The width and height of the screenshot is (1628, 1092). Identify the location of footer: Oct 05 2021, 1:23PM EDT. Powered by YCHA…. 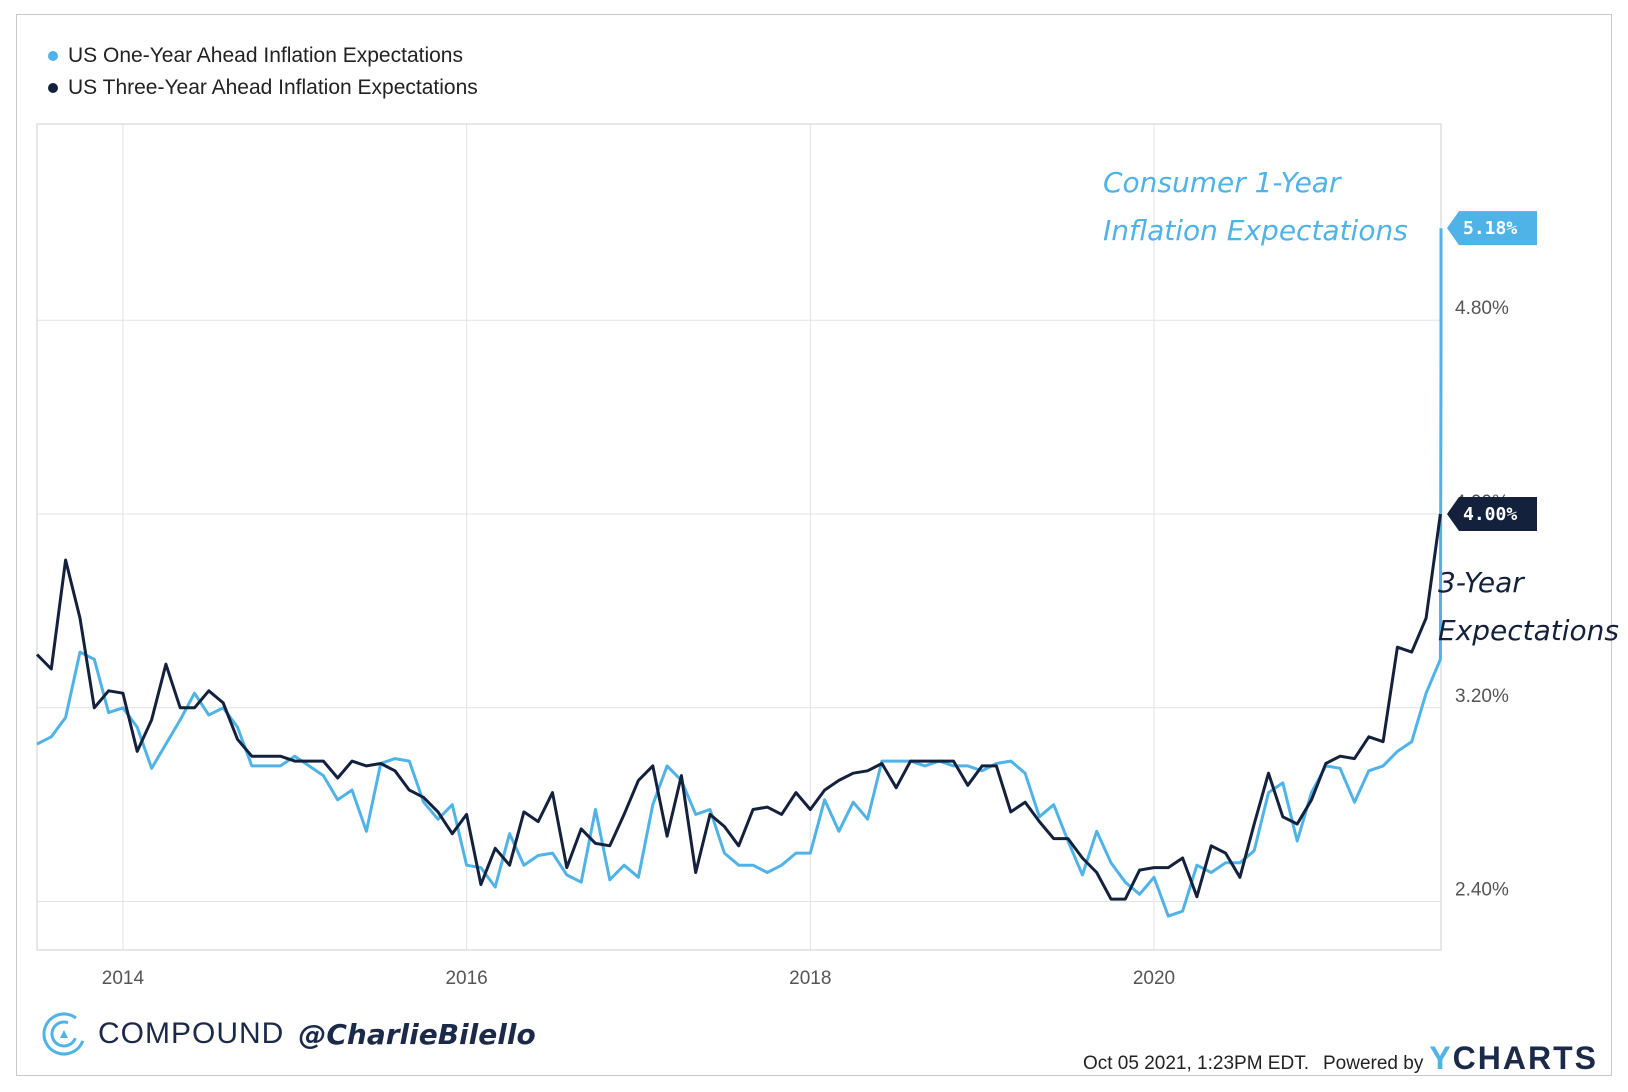
(1340, 1058).